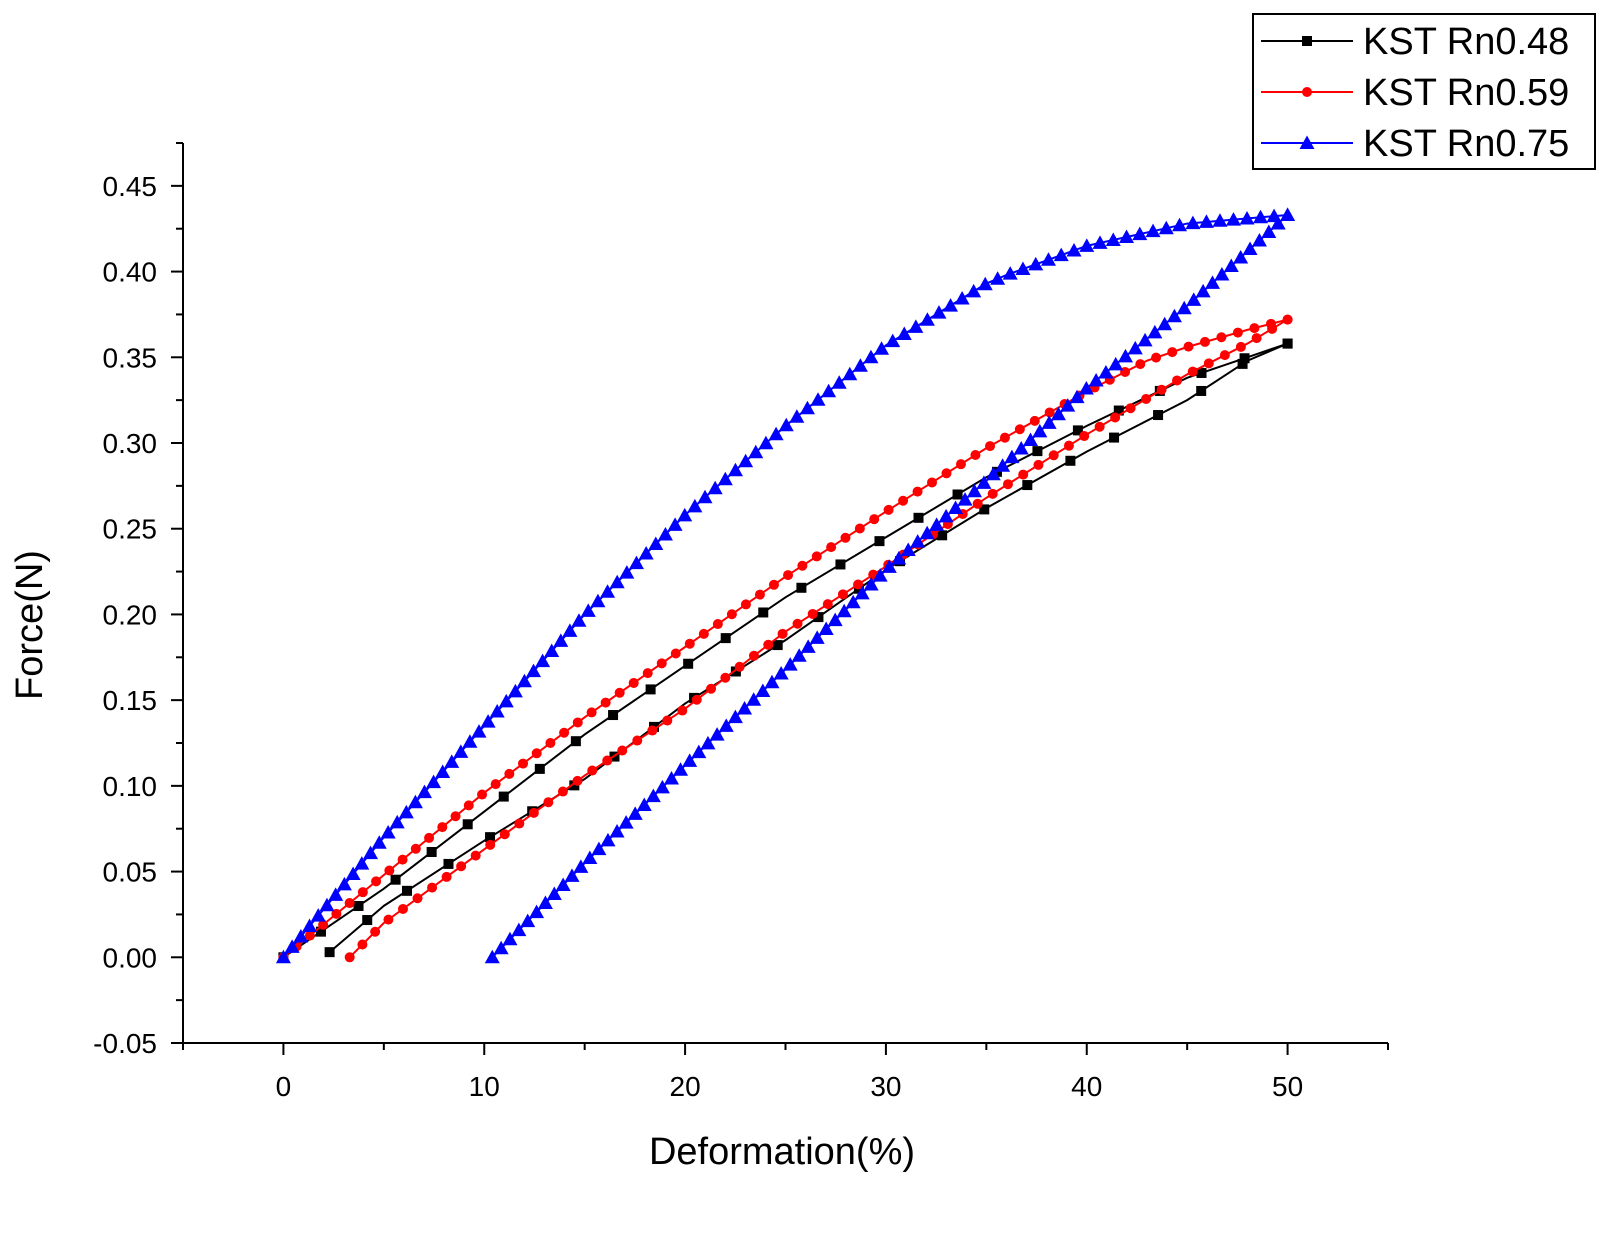 The width and height of the screenshot is (1622, 1240). What do you see at coordinates (284, 1086) in the screenshot?
I see `x-tick-label: 0` at bounding box center [284, 1086].